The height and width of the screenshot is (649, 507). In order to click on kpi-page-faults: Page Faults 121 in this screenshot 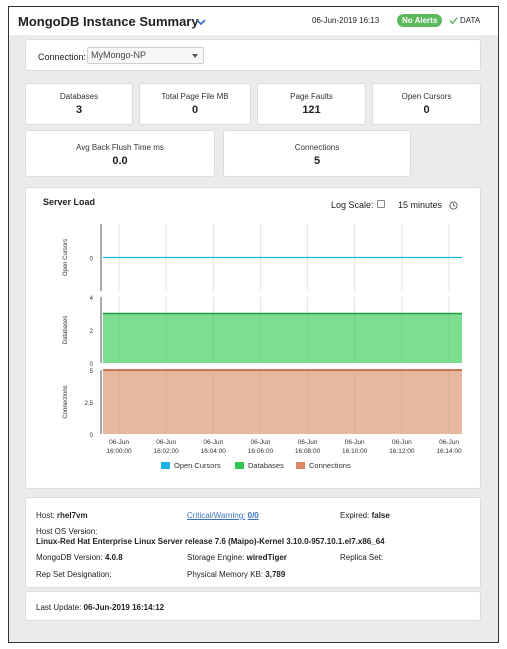, I will do `click(311, 104)`.